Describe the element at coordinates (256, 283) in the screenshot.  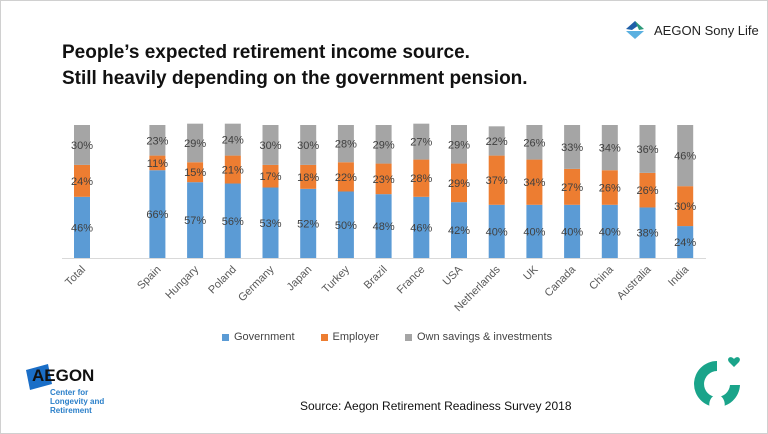
I see `x-tick-label: Germany` at that location.